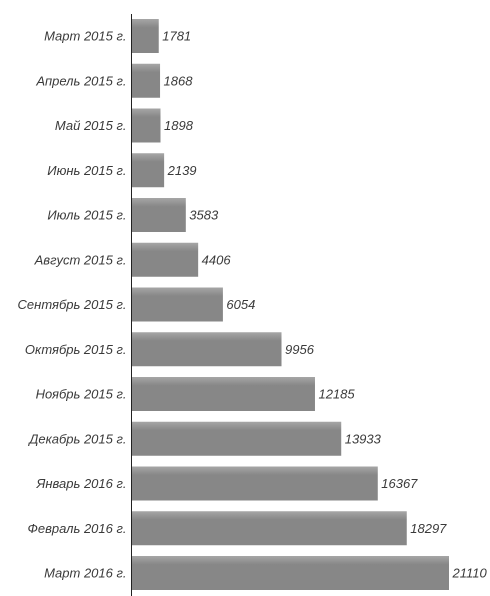  I want to click on value-label: 6054, so click(240, 304).